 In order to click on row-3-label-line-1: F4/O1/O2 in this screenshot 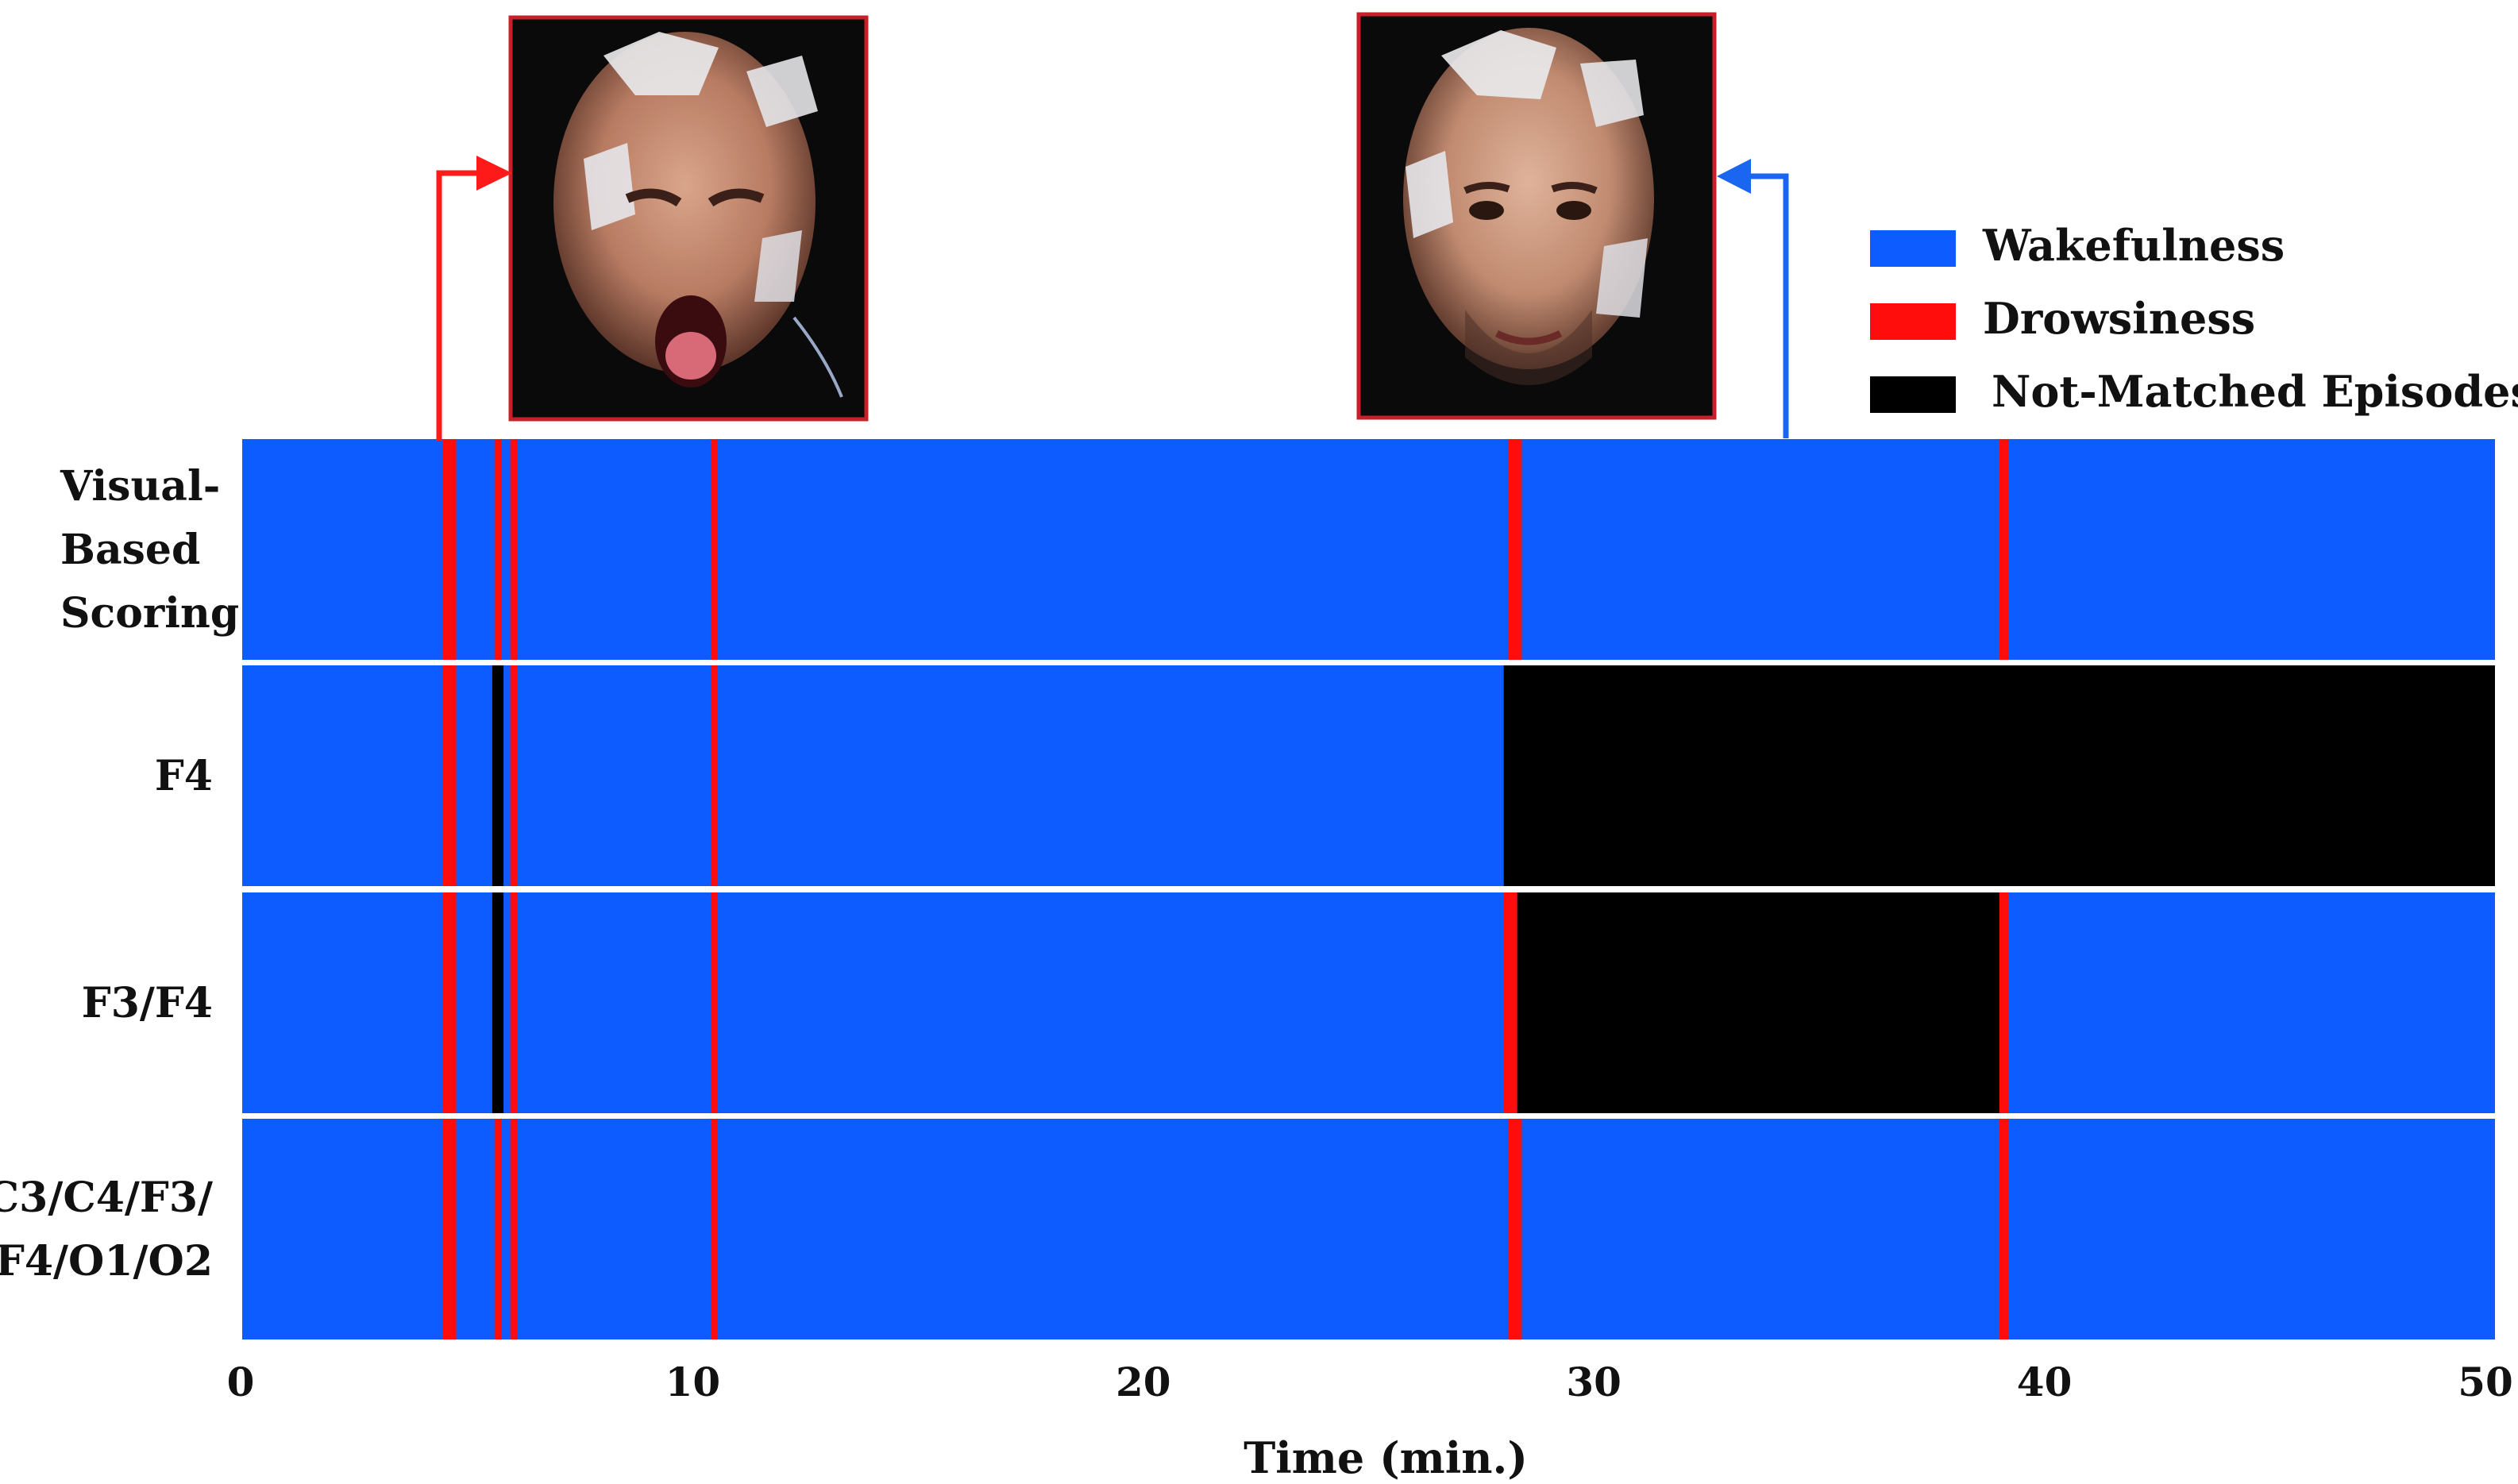, I will do `click(106, 1261)`.